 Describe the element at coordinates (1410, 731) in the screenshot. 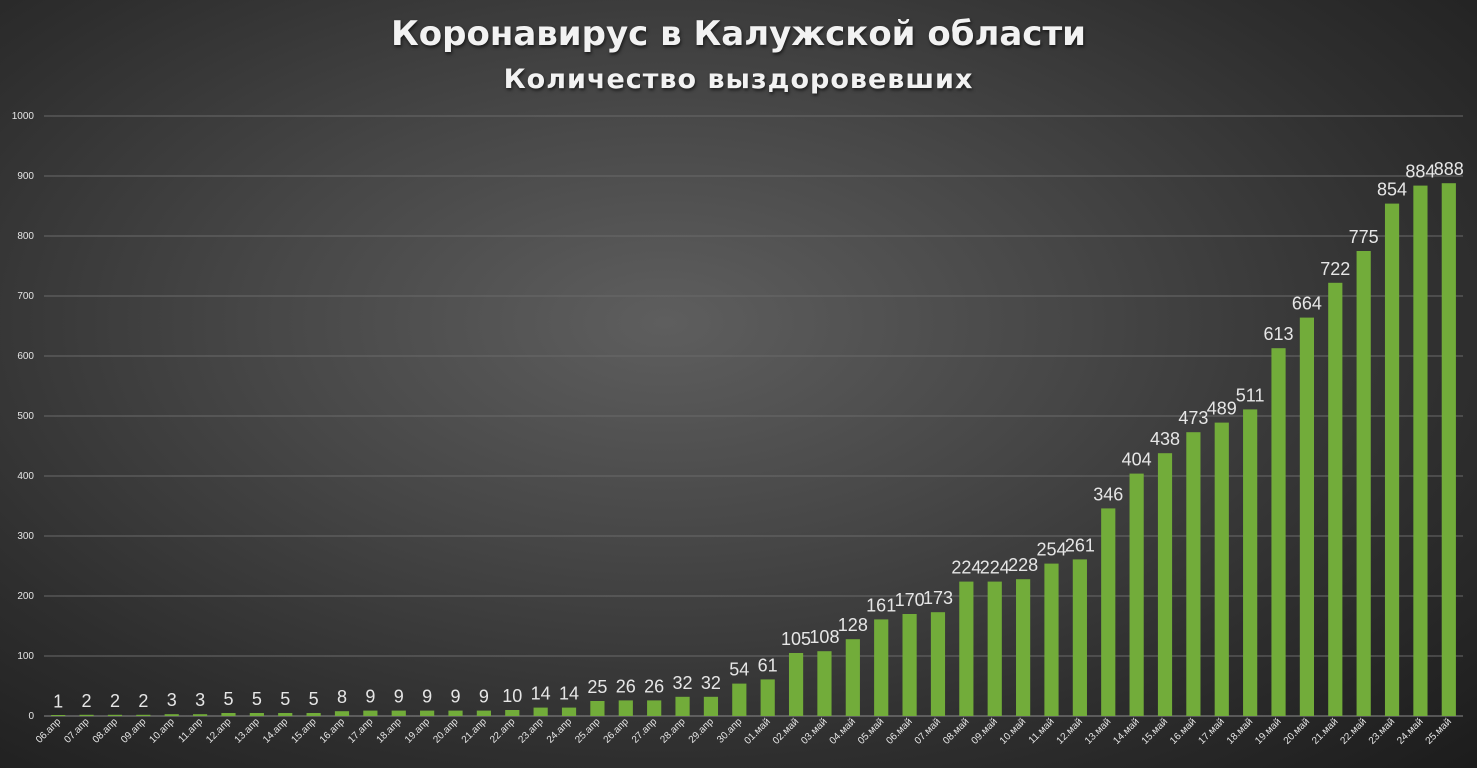

I see `x-tick-label: 24.май` at that location.